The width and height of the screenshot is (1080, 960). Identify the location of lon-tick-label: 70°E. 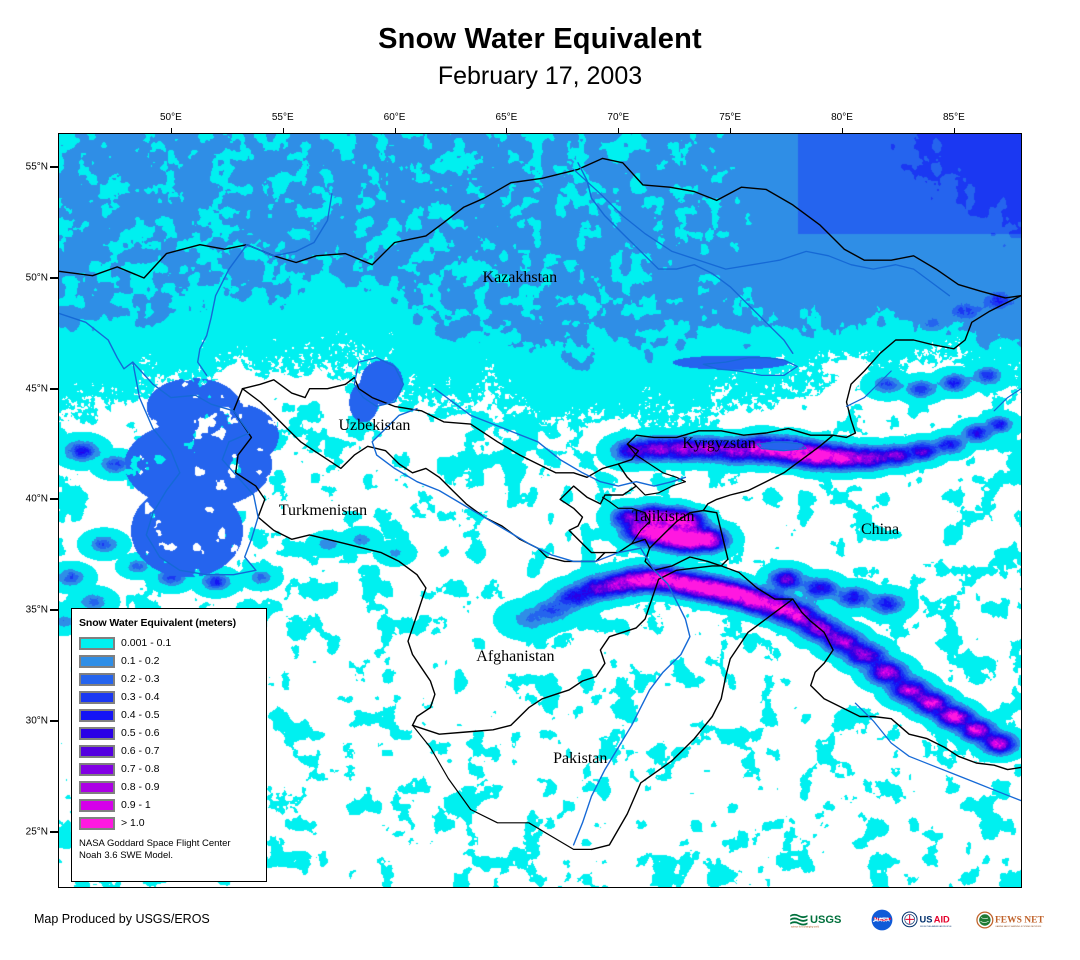
(618, 117).